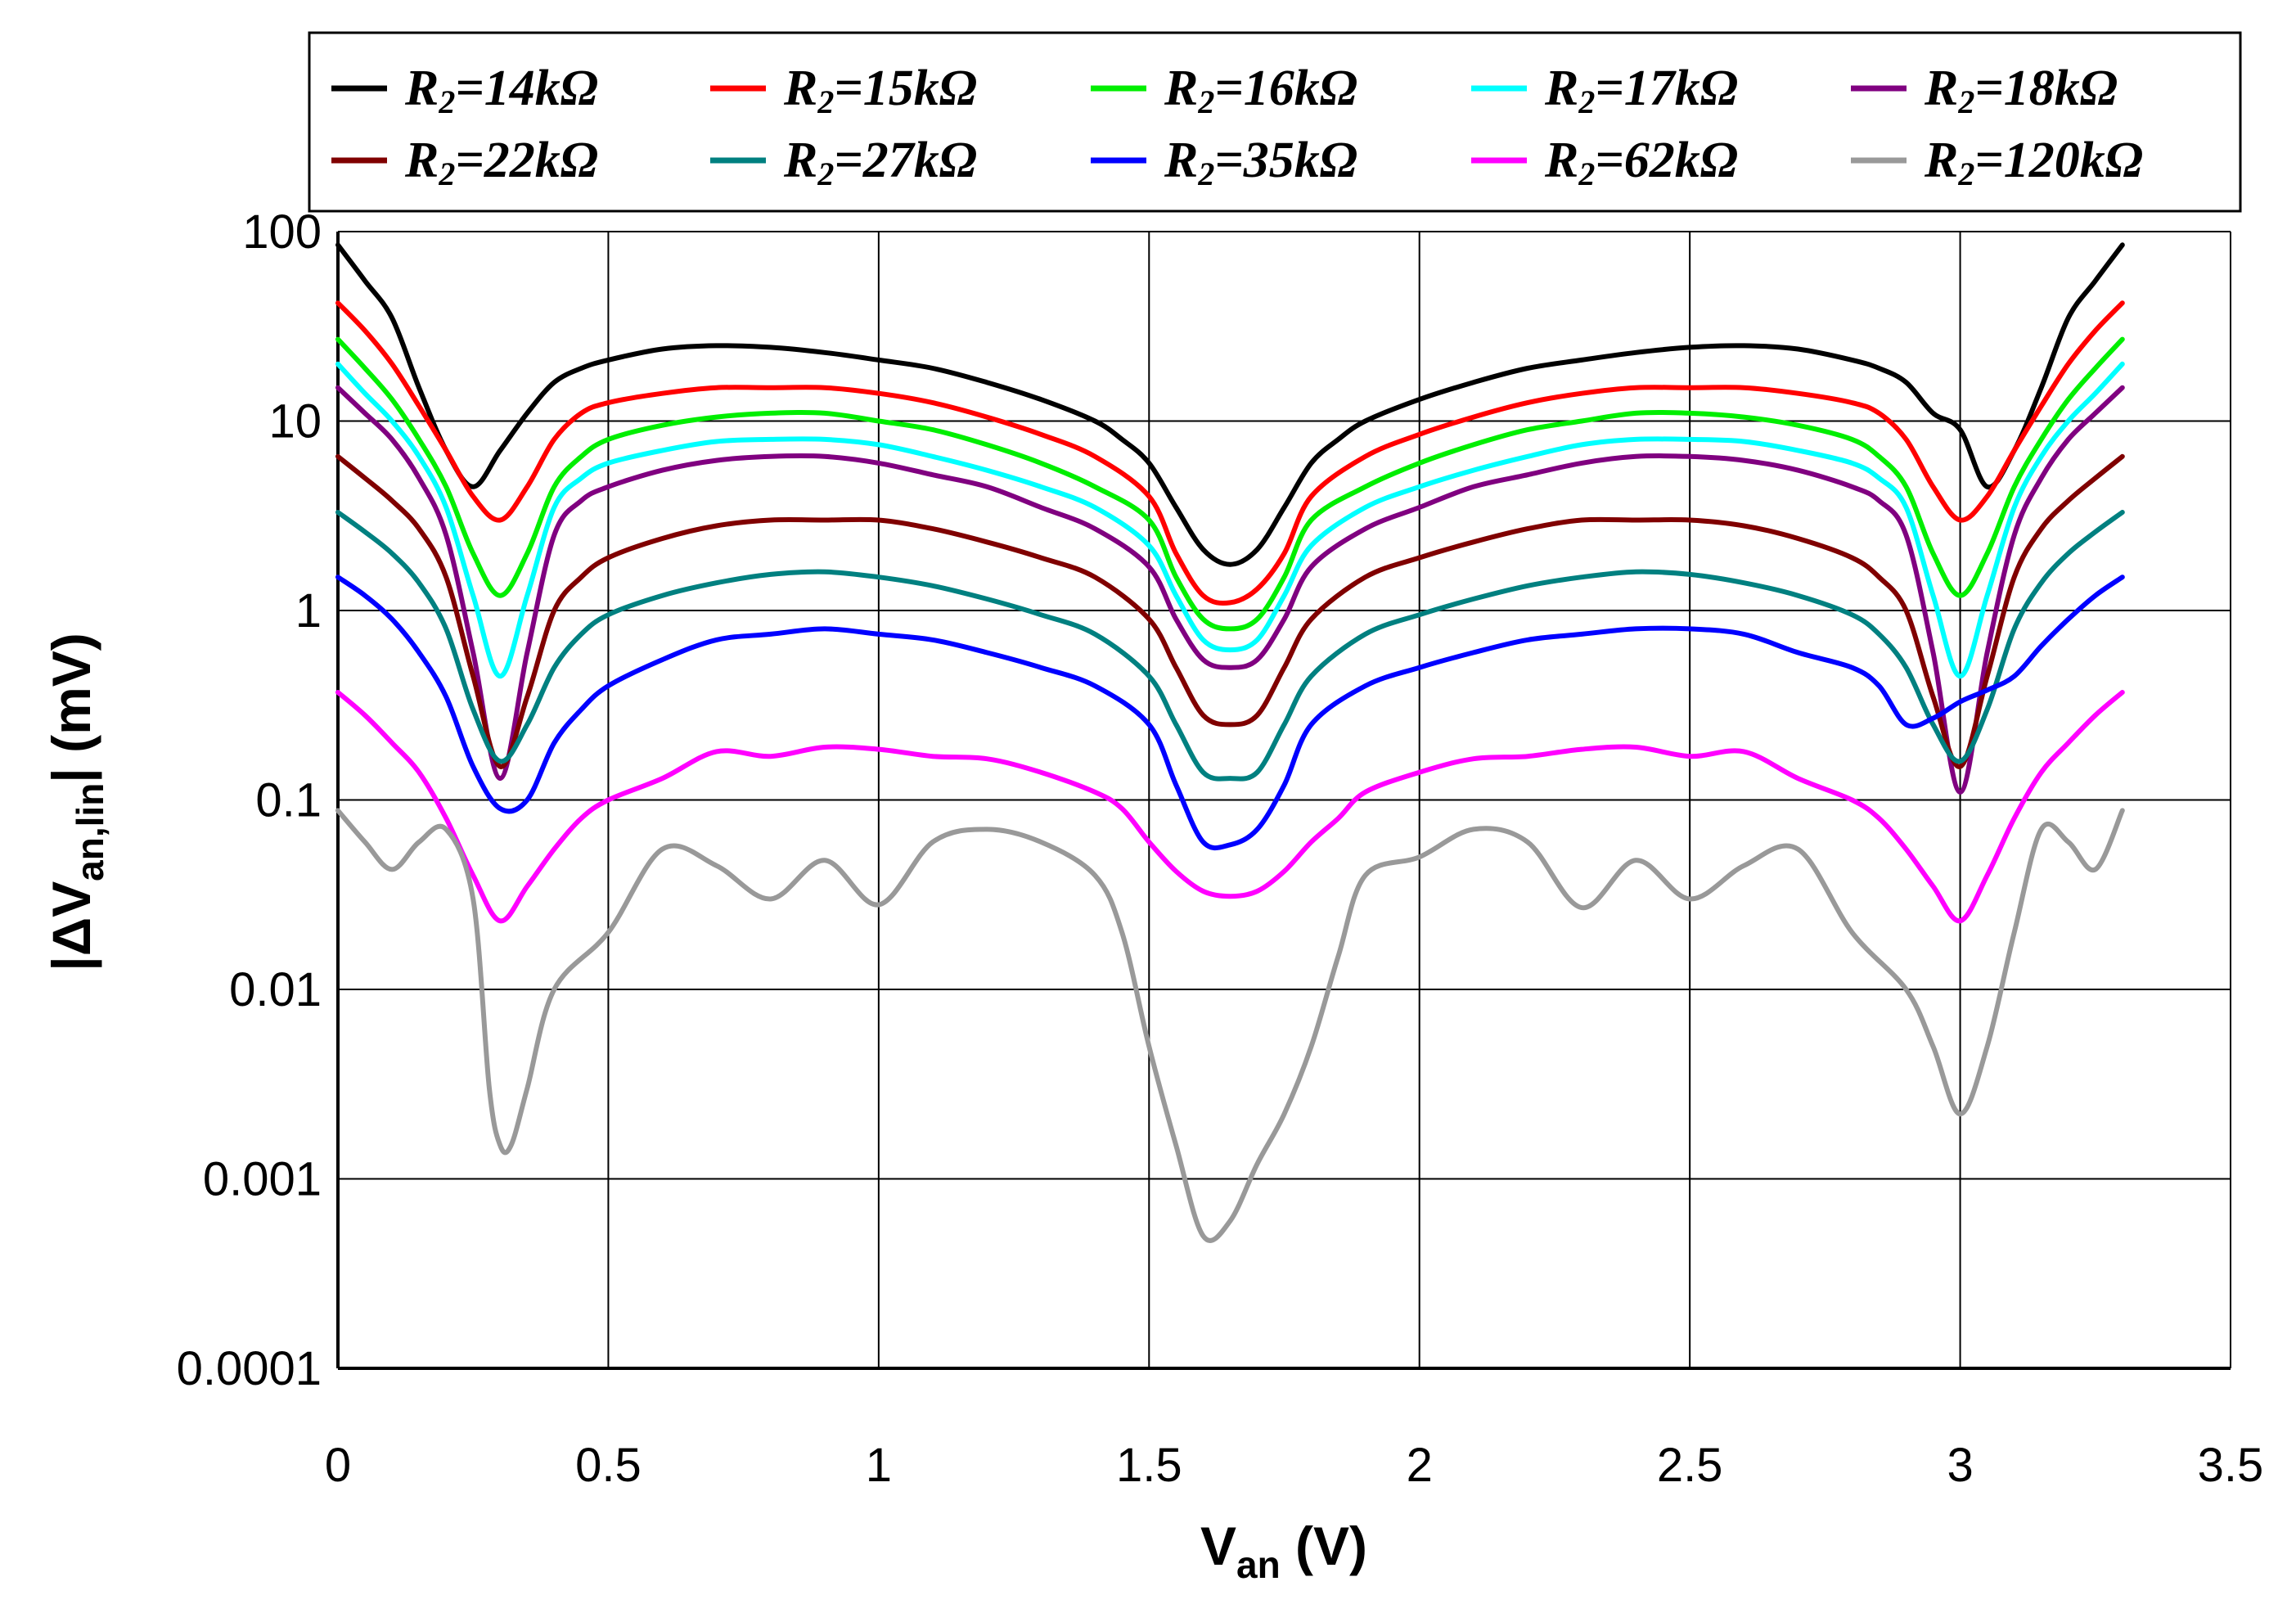  What do you see at coordinates (338, 1466) in the screenshot?
I see `x-tick-label: 0` at bounding box center [338, 1466].